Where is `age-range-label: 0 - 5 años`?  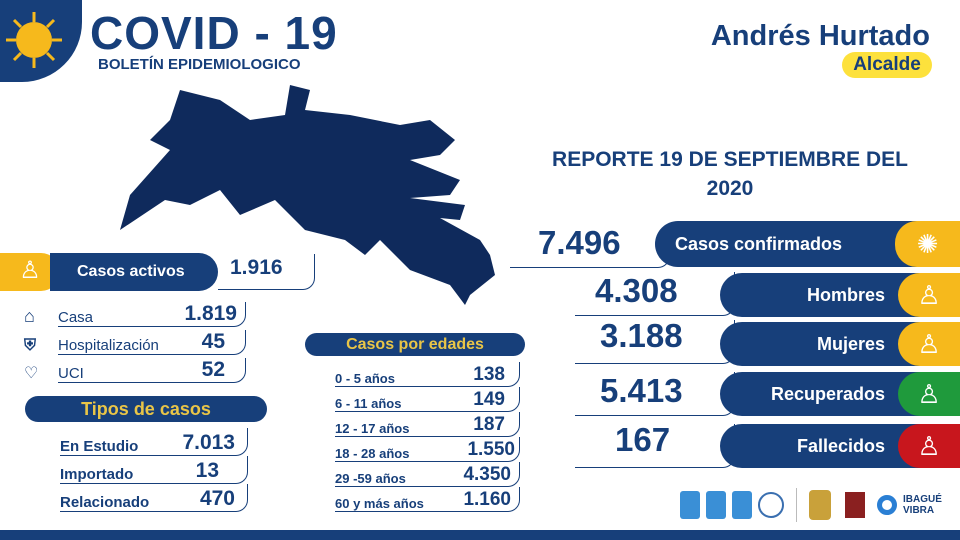
age-range-label: 0 - 5 años is located at coordinates (365, 378).